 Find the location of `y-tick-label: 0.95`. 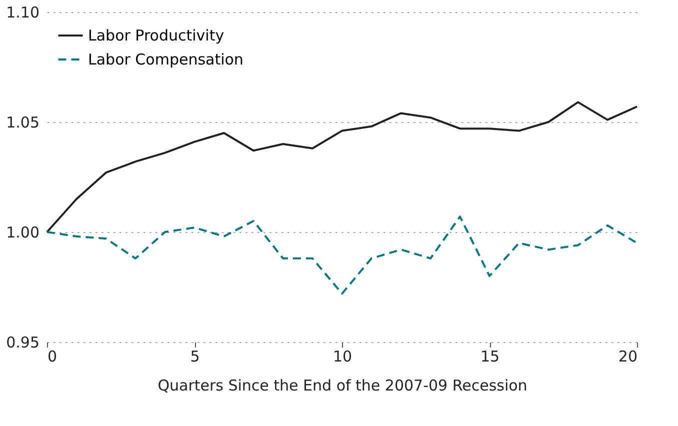

y-tick-label: 0.95 is located at coordinates (23, 343).